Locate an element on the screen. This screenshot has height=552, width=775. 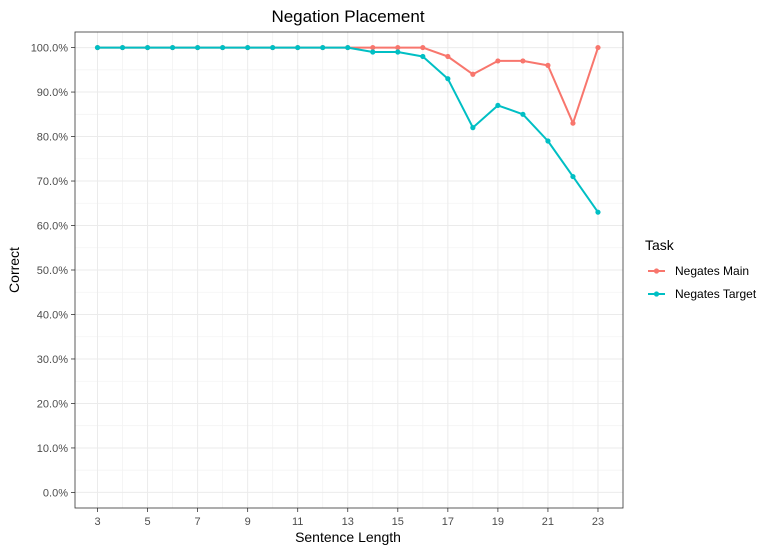
chart-title: Negation Placement is located at coordinates (347, 16).